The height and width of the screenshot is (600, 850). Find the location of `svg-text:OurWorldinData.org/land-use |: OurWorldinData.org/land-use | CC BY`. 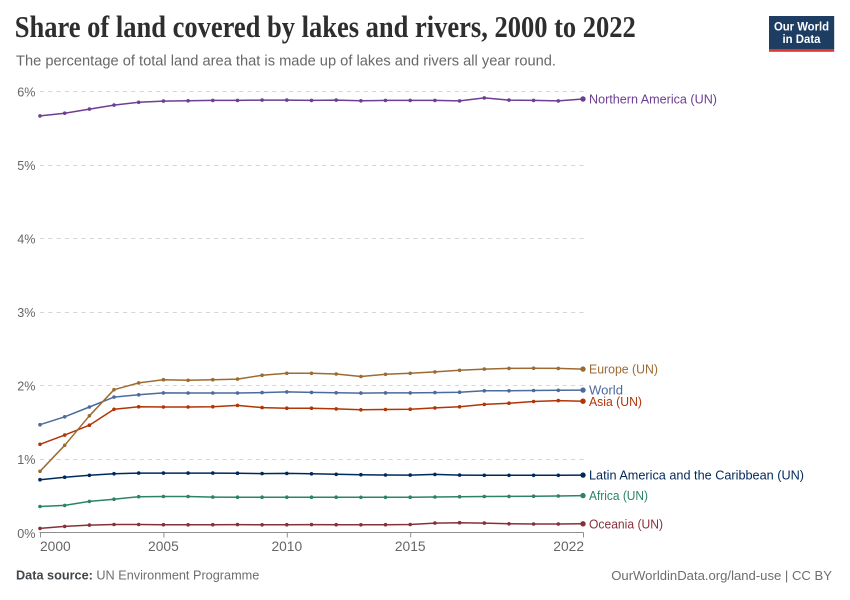

svg-text:OurWorldinData.org/land-use |: OurWorldinData.org/land-use | CC BY is located at coordinates (721, 575).